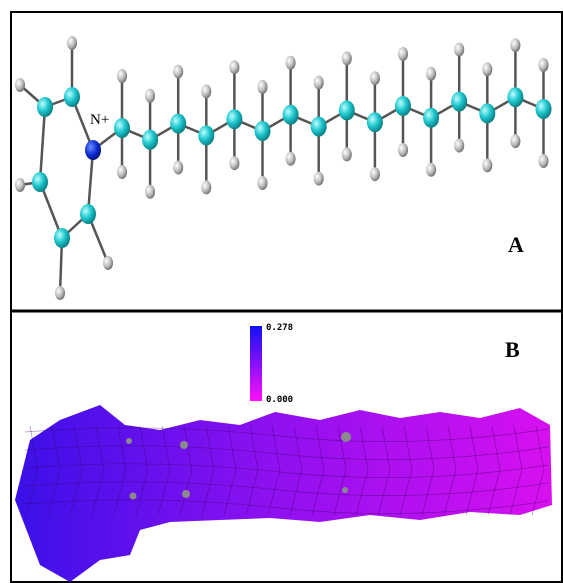 This screenshot has width=563, height=583. What do you see at coordinates (516, 244) in the screenshot?
I see `panel-label: A` at bounding box center [516, 244].